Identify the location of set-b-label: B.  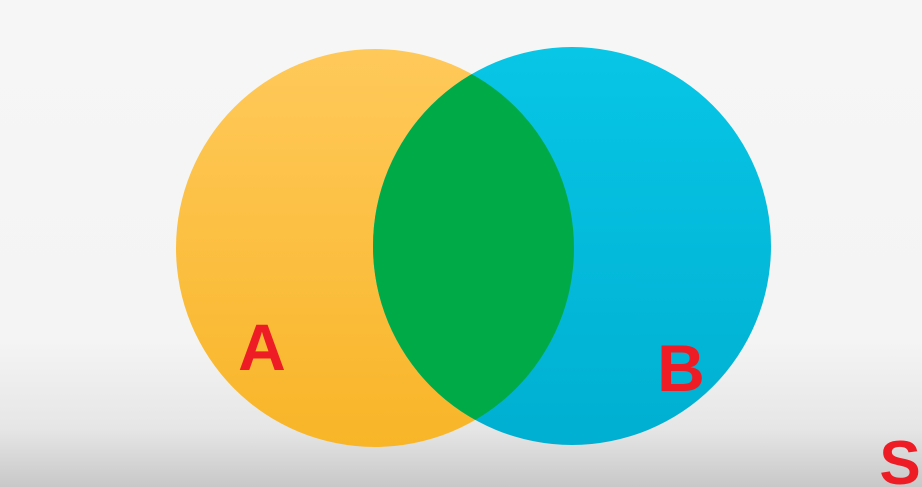
(681, 368).